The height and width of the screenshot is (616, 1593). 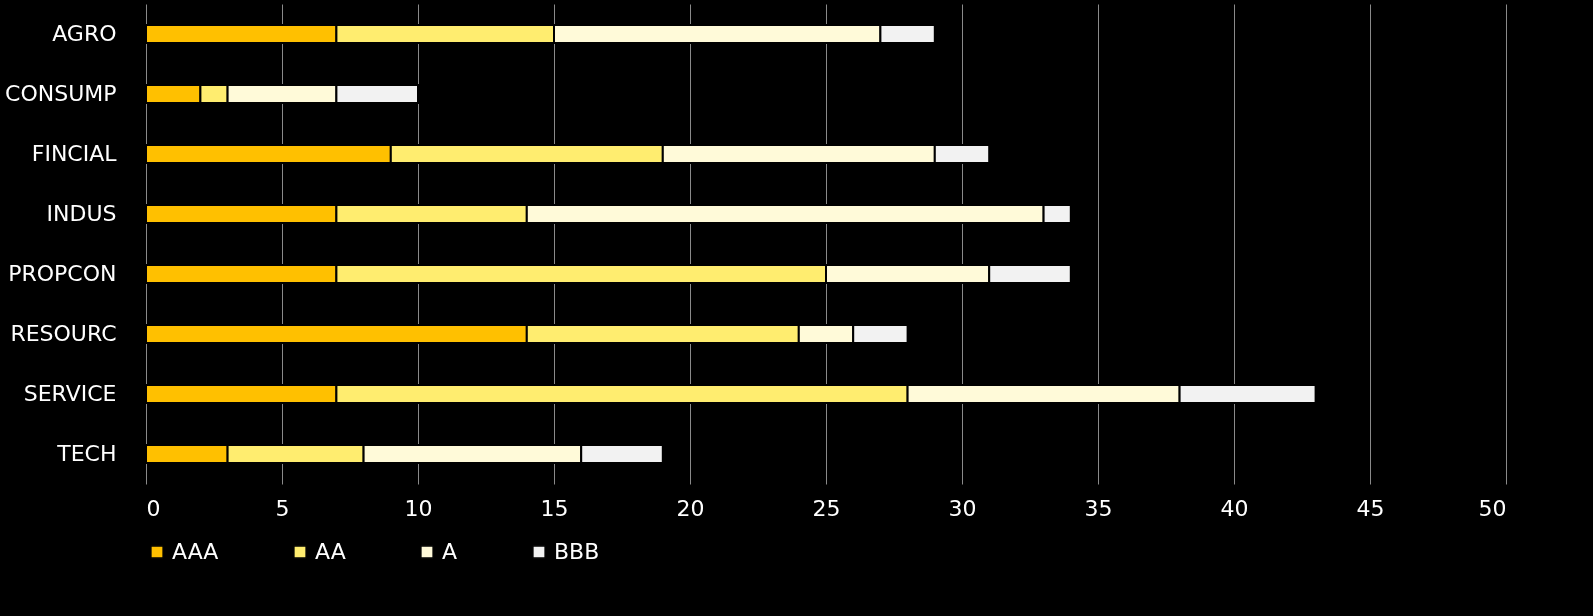 I want to click on x-tick-label: 15, so click(x=554, y=508).